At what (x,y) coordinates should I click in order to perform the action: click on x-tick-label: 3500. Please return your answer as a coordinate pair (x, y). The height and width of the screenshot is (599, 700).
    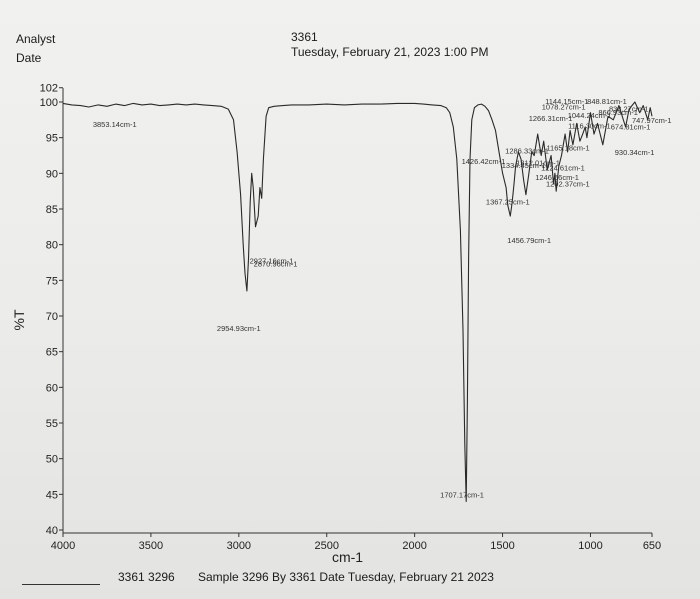
    Looking at the image, I should click on (151, 546).